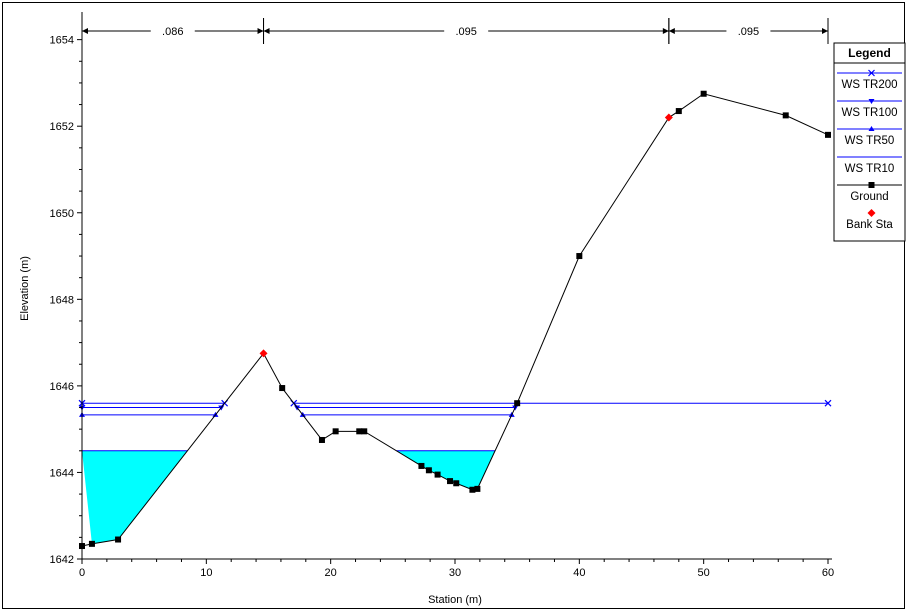 The image size is (909, 613). Describe the element at coordinates (455, 600) in the screenshot. I see `x-axis-title: Station (m)` at that location.